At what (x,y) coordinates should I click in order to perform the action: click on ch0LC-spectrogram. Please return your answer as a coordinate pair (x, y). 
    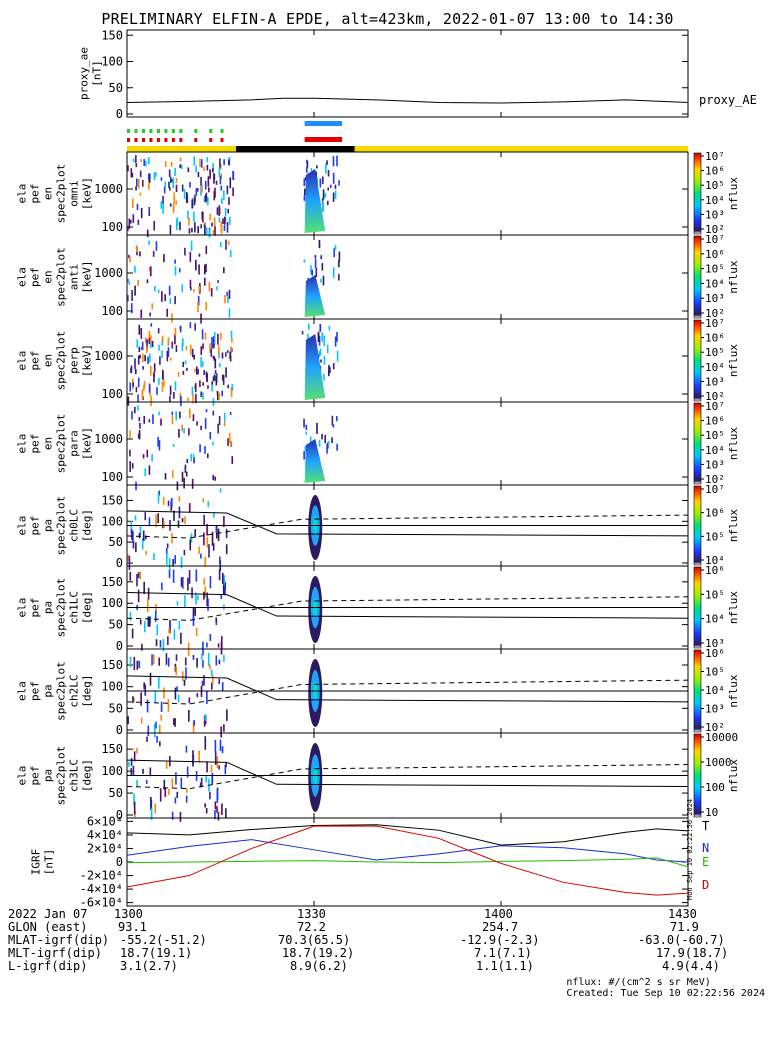
    Looking at the image, I should click on (407, 530).